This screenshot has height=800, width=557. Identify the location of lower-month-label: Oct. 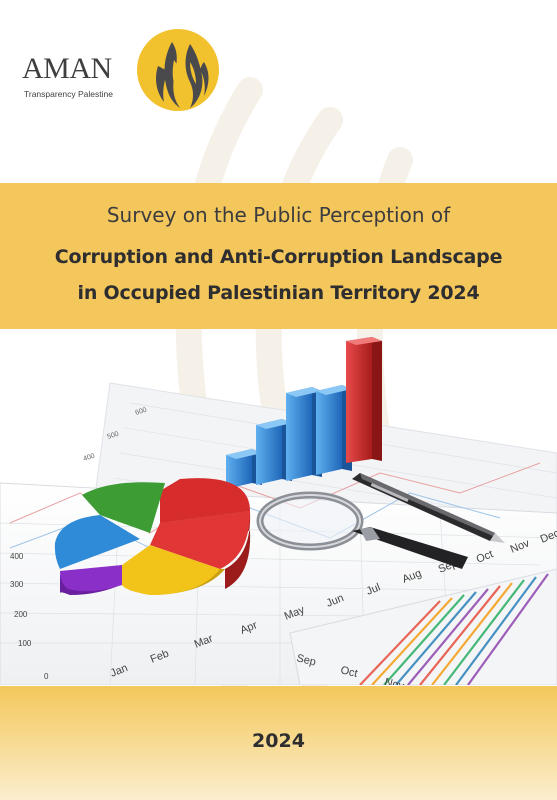
(349, 672).